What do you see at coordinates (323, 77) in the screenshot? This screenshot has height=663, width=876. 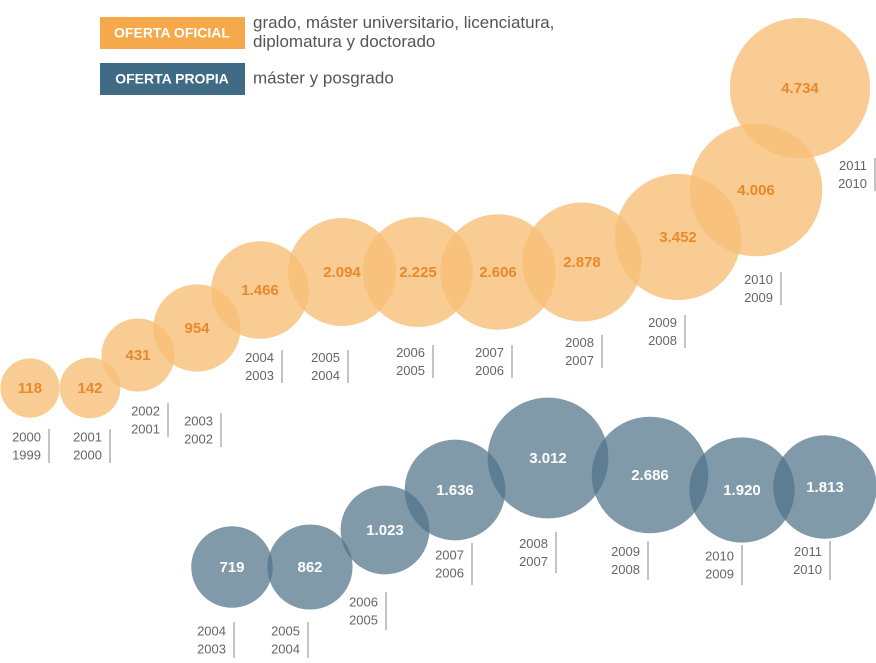 I see `legend-description: máster y posgrado` at bounding box center [323, 77].